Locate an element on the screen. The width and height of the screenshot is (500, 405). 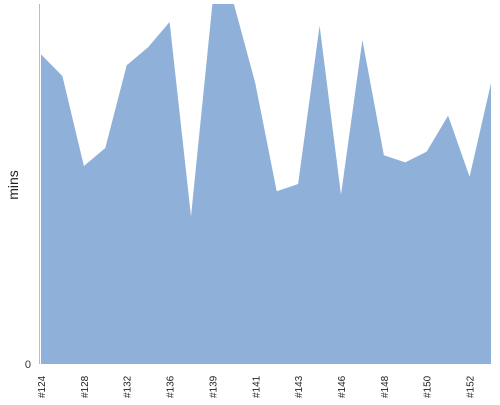
x-tick-label: #148 is located at coordinates (385, 386).